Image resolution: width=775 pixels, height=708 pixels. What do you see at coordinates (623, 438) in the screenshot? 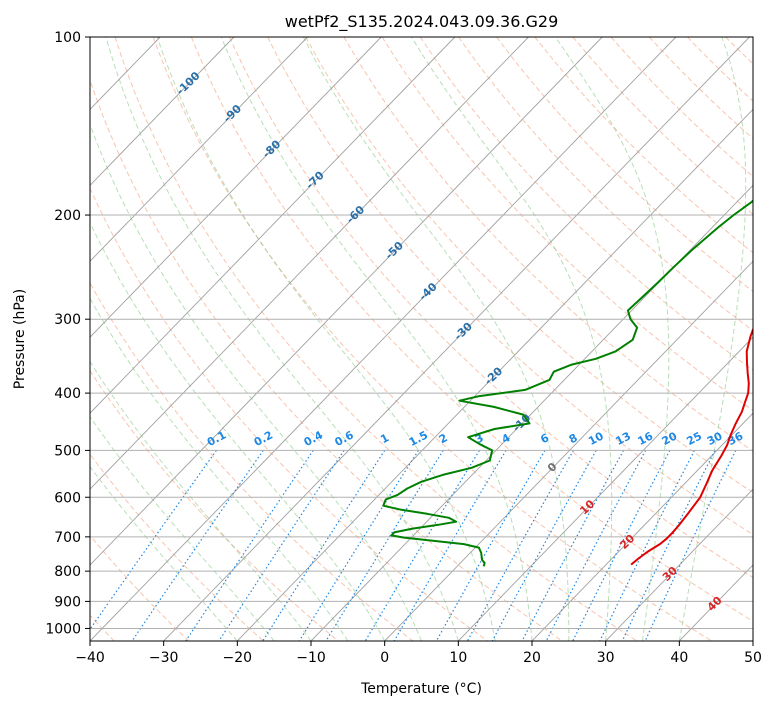
I see `mixing-ratio-label: 13` at bounding box center [623, 438].